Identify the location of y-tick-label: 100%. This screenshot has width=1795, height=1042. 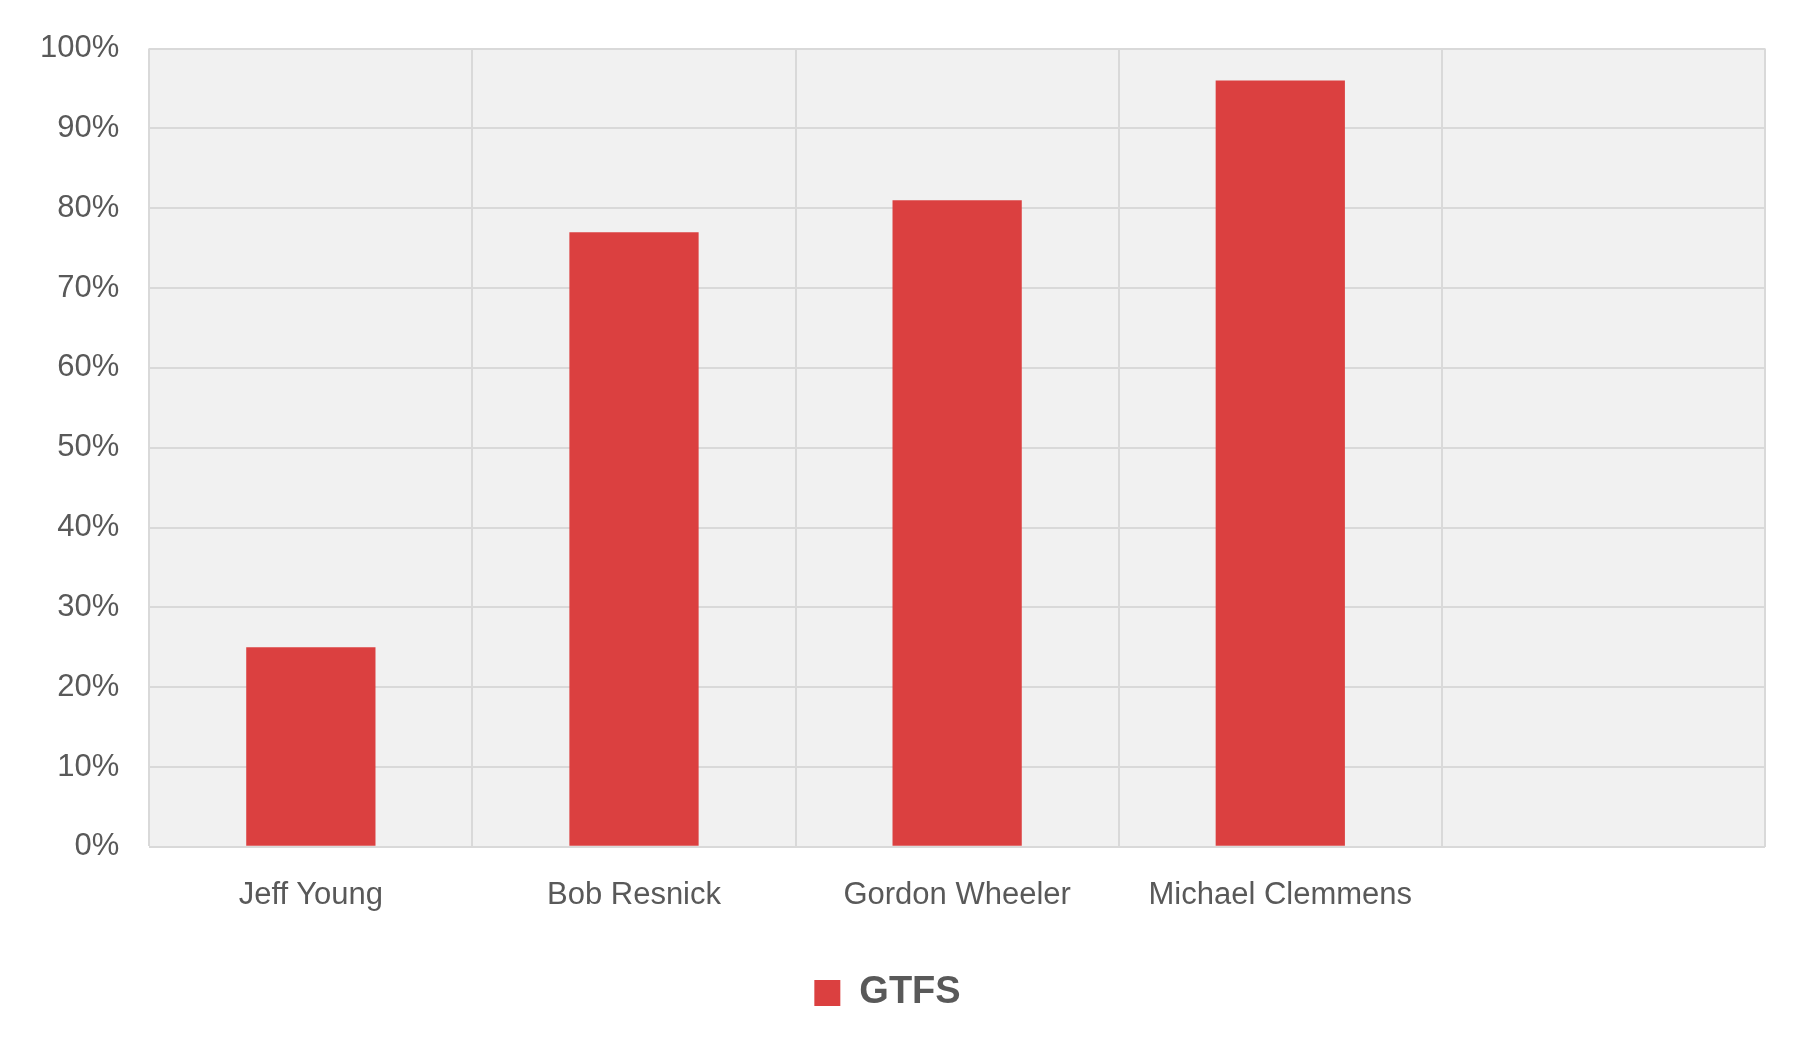
(79, 47).